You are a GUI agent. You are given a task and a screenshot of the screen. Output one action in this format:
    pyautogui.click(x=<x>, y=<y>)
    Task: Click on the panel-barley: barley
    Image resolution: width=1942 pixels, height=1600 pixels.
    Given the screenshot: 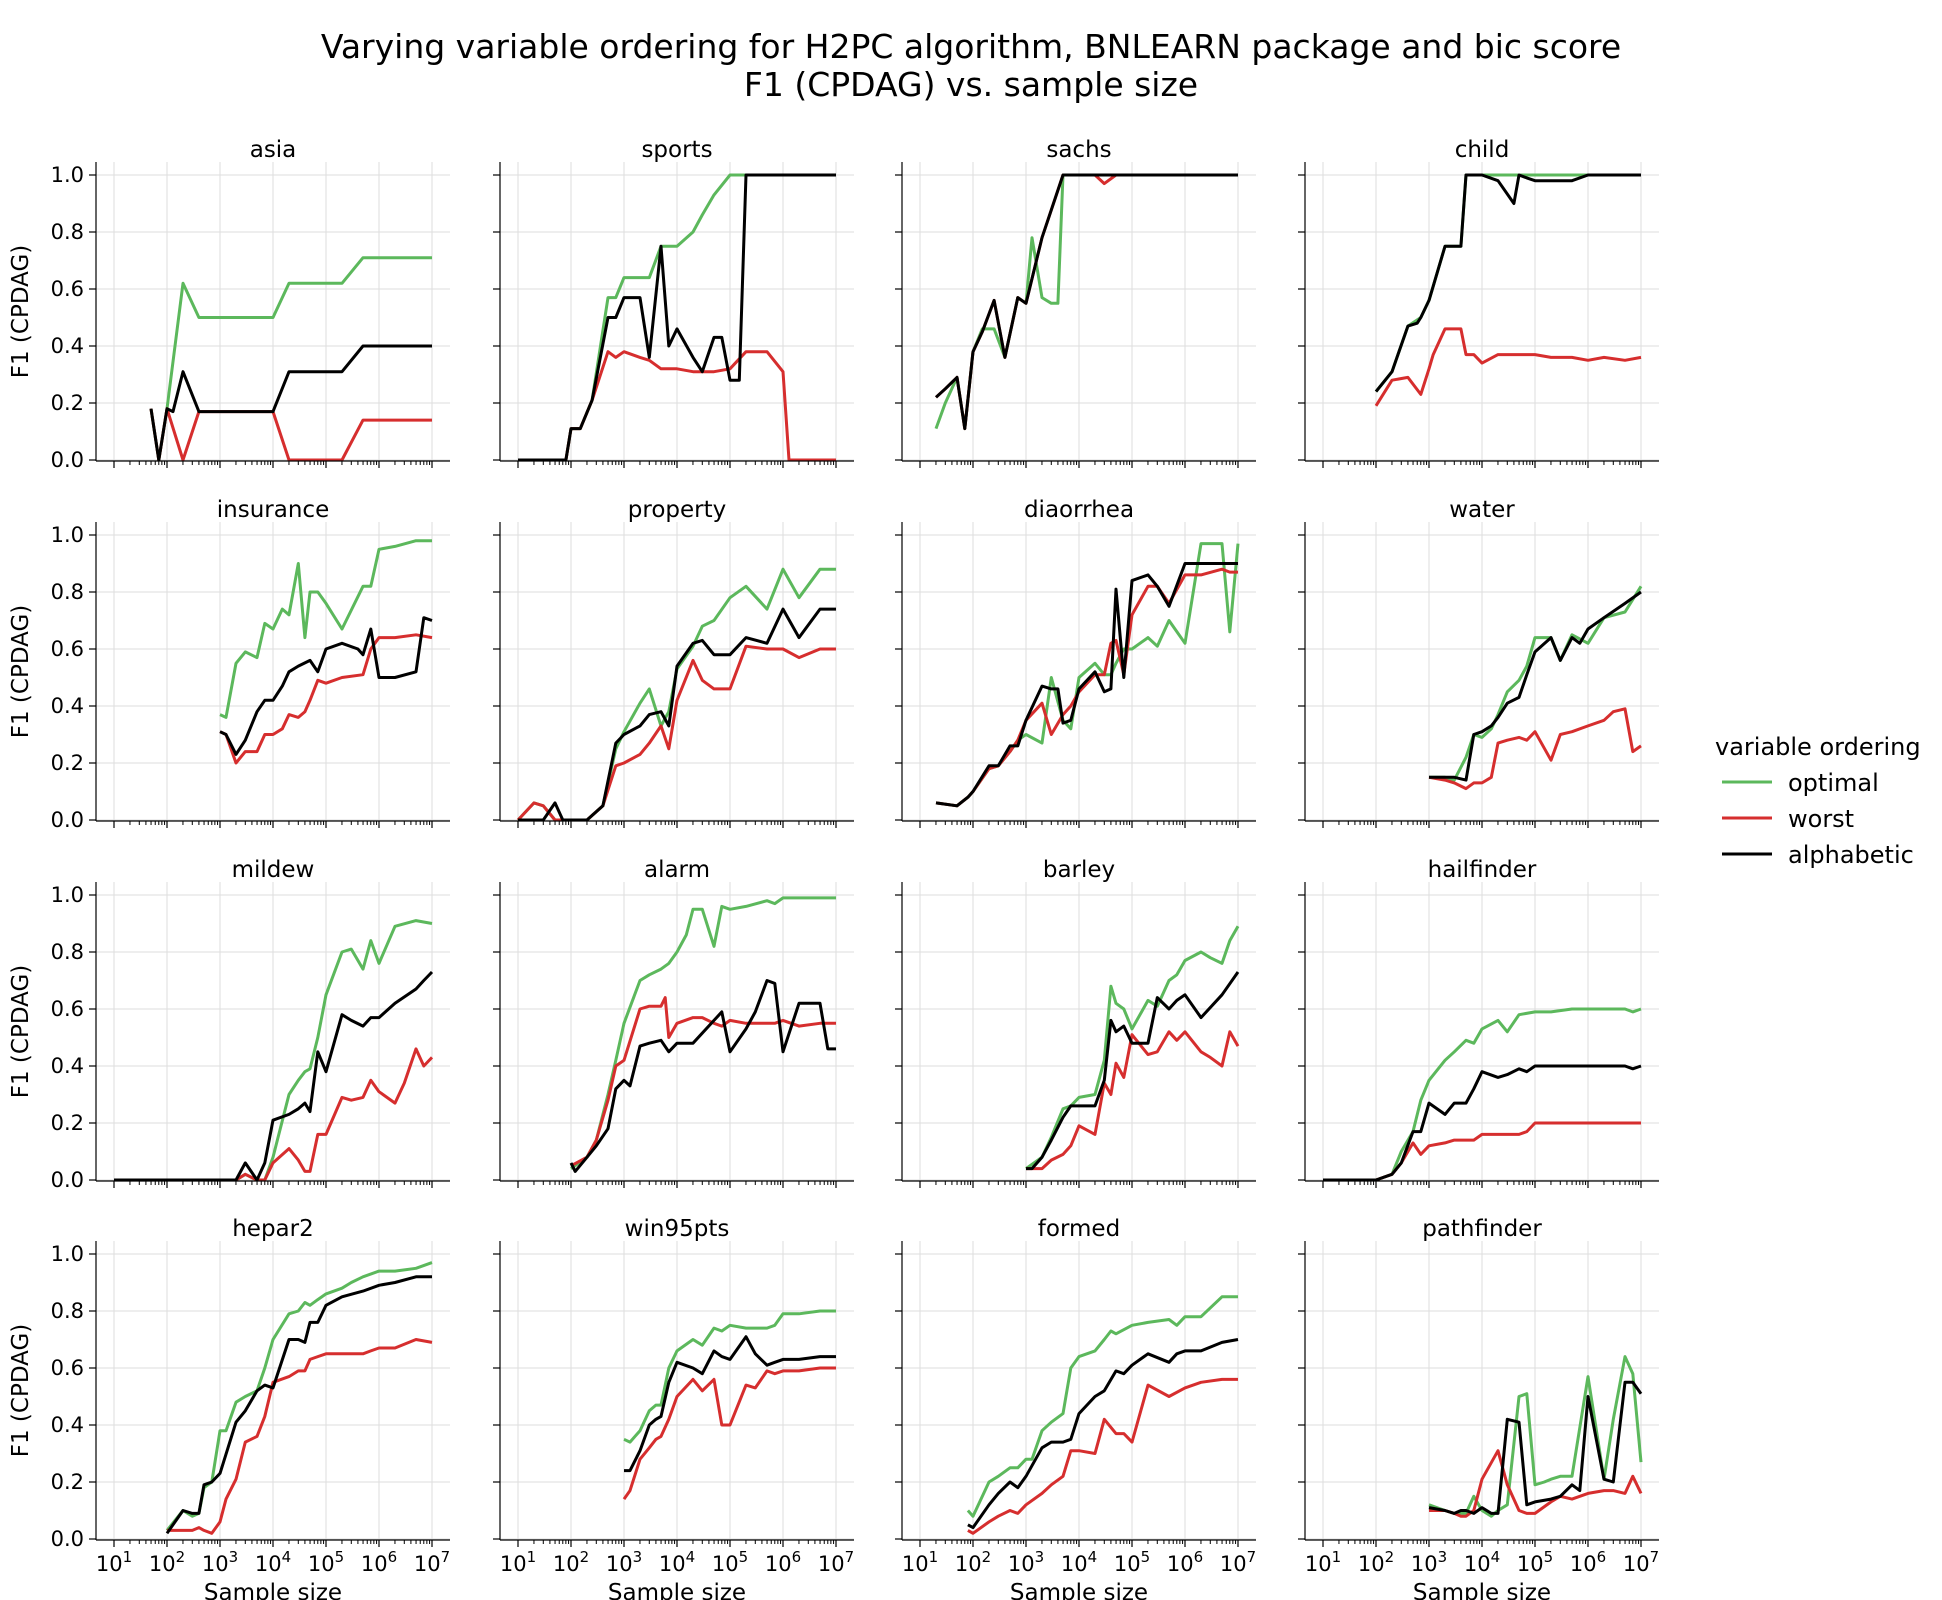 What is the action you would take?
    pyautogui.click(x=1075, y=1022)
    